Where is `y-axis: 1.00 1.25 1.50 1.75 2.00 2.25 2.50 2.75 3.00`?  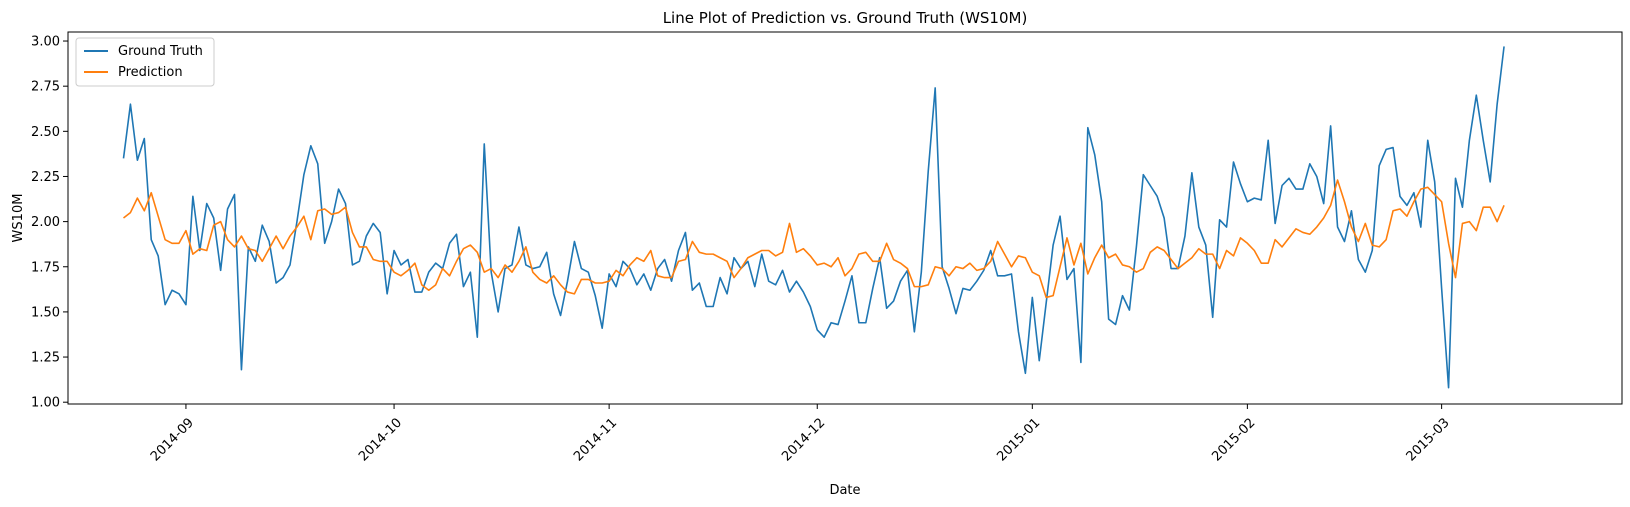
y-axis: 1.00 1.25 1.50 1.75 2.00 2.25 2.50 2.75 3.00 is located at coordinates (49, 223).